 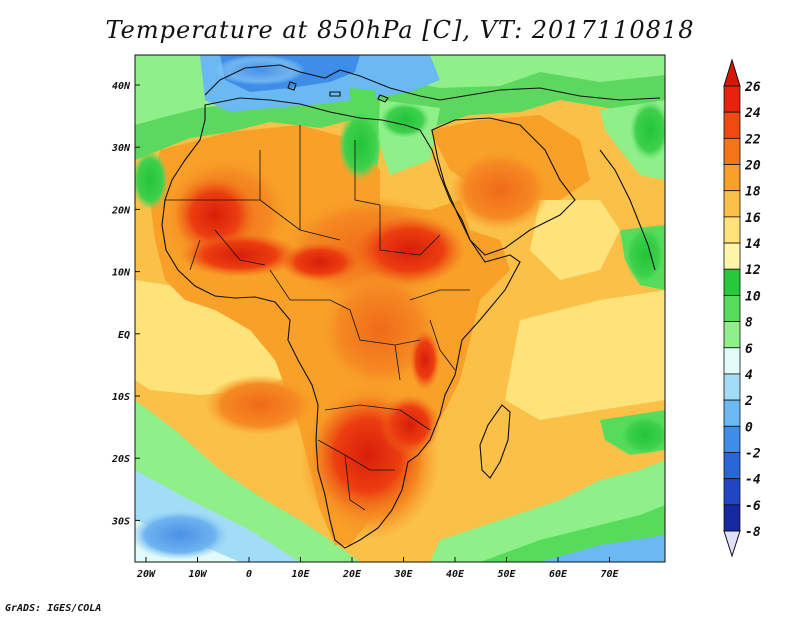 What do you see at coordinates (749, 323) in the screenshot?
I see `colorbar-label: 8` at bounding box center [749, 323].